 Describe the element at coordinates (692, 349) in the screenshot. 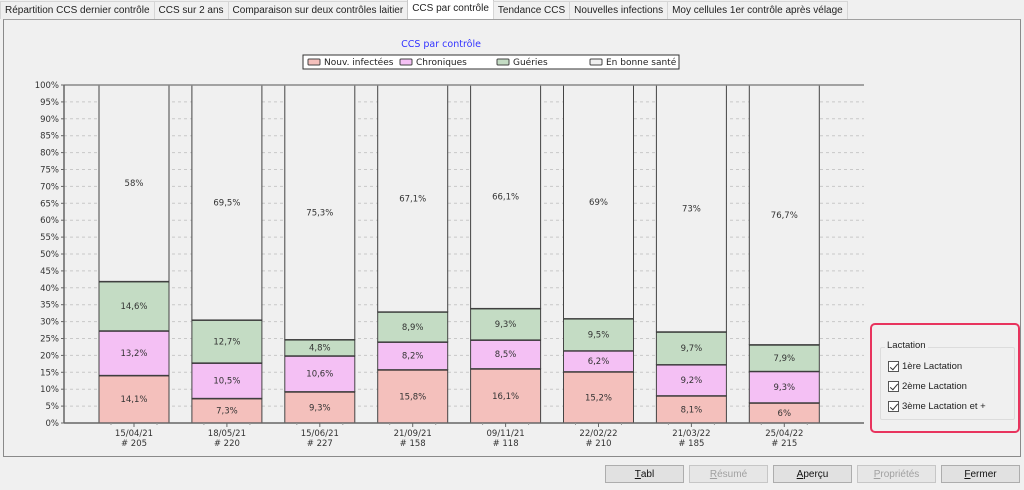

I see `data-label: 9,7%` at that location.